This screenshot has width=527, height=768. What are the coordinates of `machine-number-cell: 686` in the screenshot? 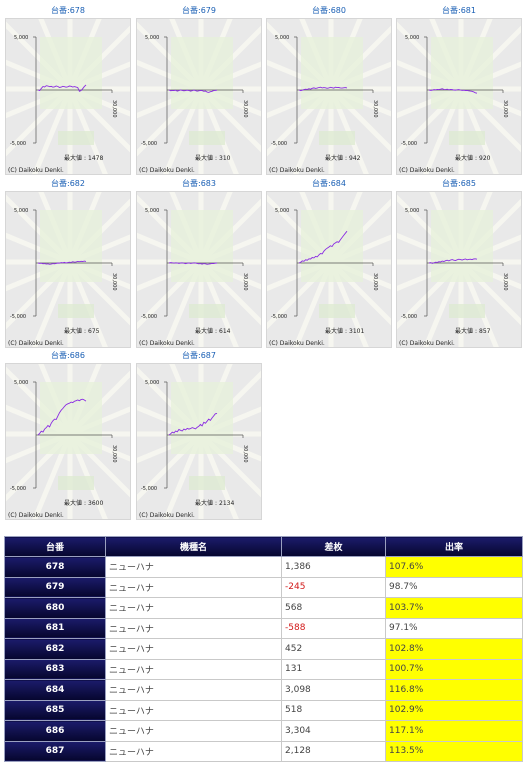 It's located at (55, 731).